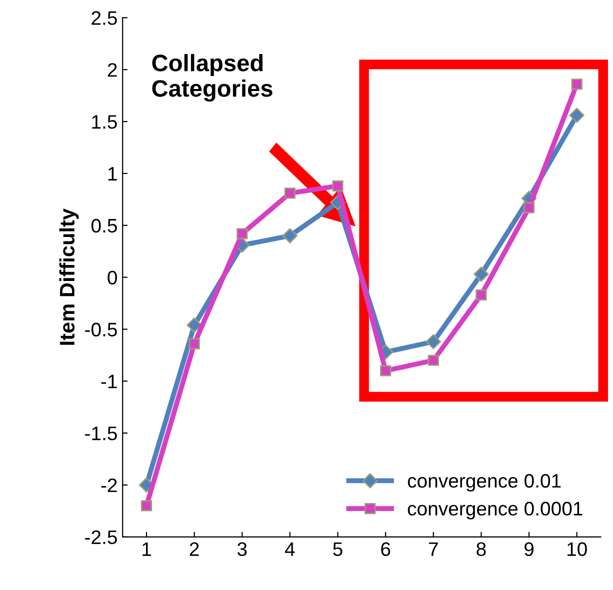  I want to click on legend-label: convergence 0.0001, so click(495, 511).